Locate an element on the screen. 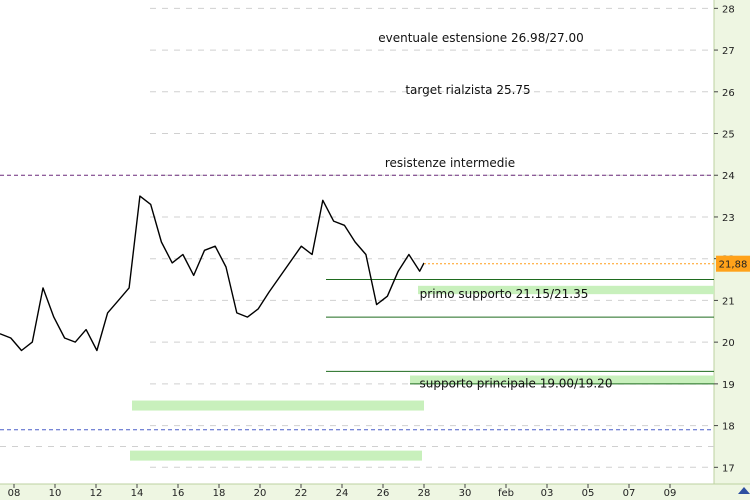  first-support-band is located at coordinates (566, 290).